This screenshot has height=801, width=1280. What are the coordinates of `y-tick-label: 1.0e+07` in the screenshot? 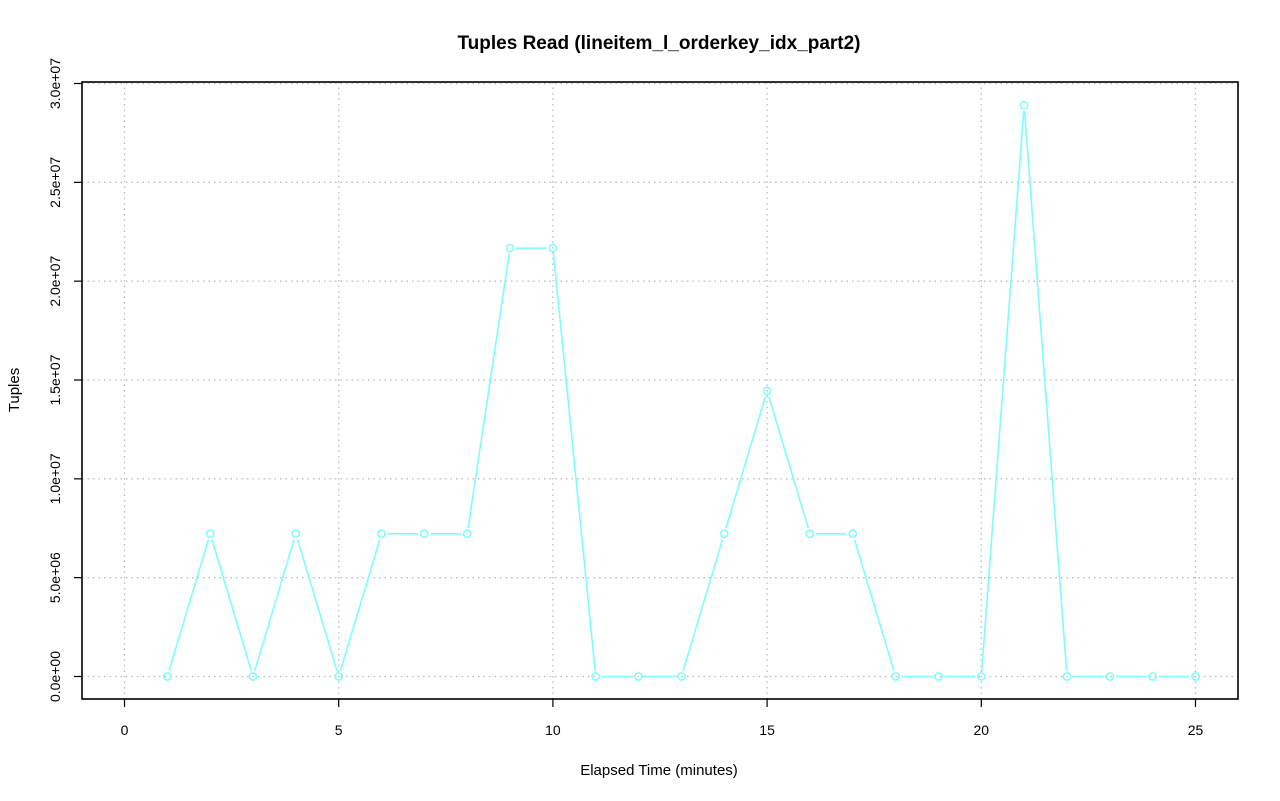 It's located at (55, 478).